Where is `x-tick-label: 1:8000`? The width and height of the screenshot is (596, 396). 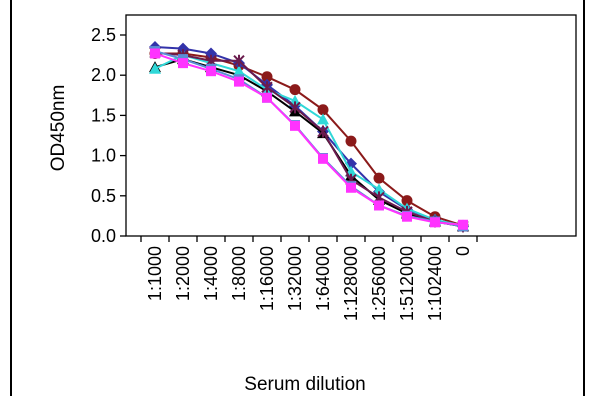 x-tick-label: 1:8000 is located at coordinates (239, 273).